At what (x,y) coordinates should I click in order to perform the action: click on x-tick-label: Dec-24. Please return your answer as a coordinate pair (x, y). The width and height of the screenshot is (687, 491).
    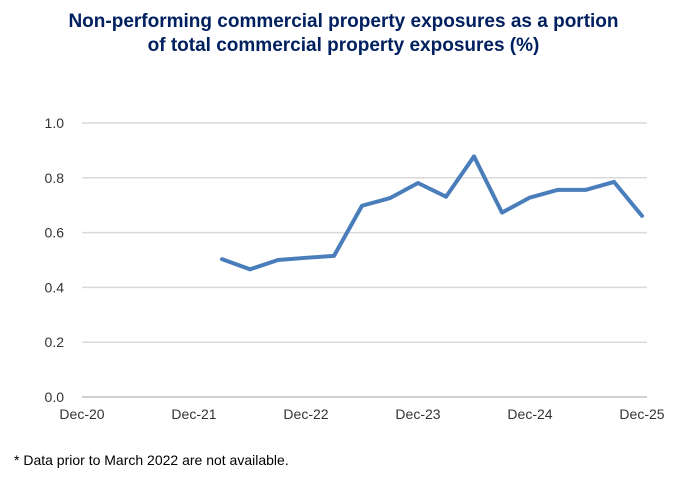
    Looking at the image, I should click on (529, 414).